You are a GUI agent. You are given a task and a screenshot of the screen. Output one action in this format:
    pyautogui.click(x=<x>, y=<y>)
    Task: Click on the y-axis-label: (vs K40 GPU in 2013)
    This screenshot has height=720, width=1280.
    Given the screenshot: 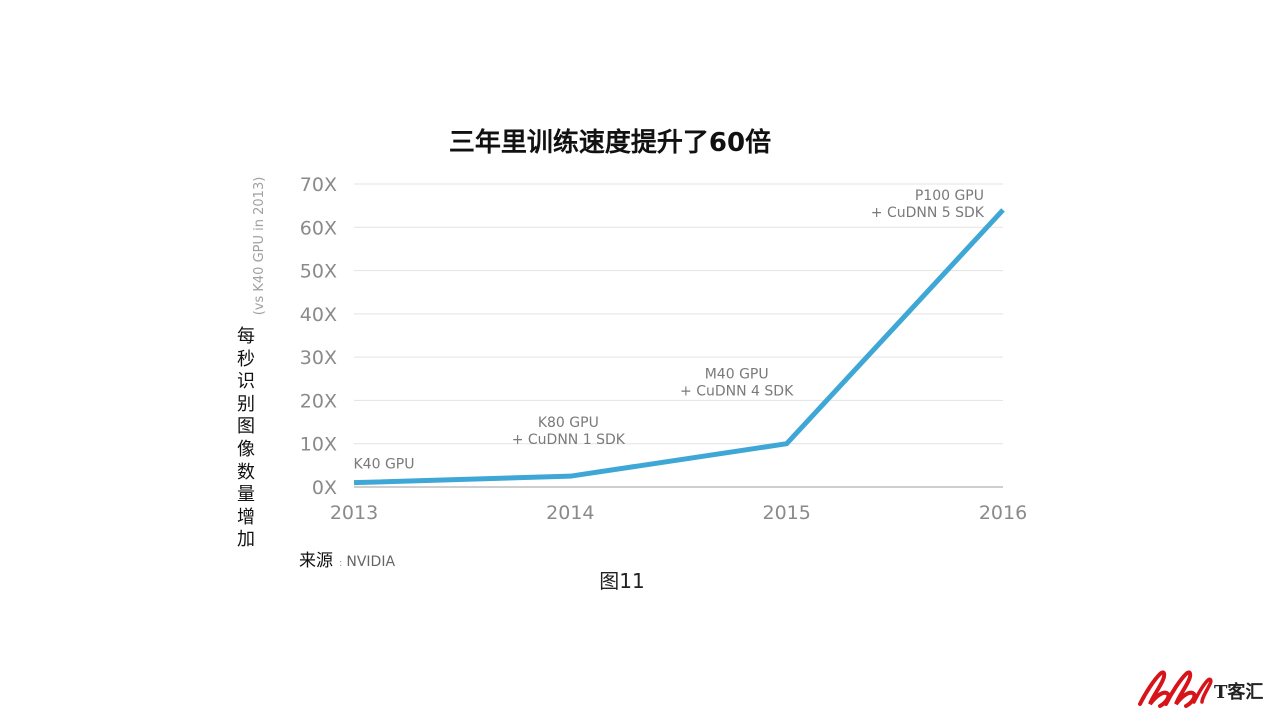 What is the action you would take?
    pyautogui.click(x=259, y=246)
    